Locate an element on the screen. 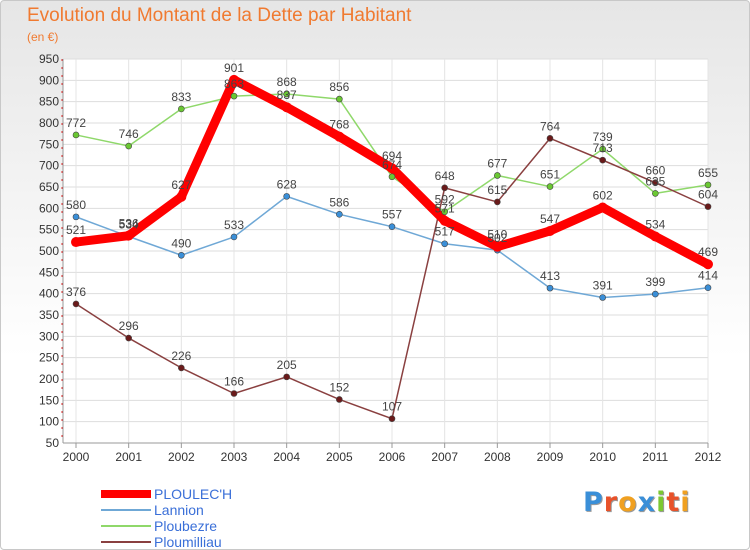 This screenshot has height=550, width=750. data-label: 694 is located at coordinates (392, 156).